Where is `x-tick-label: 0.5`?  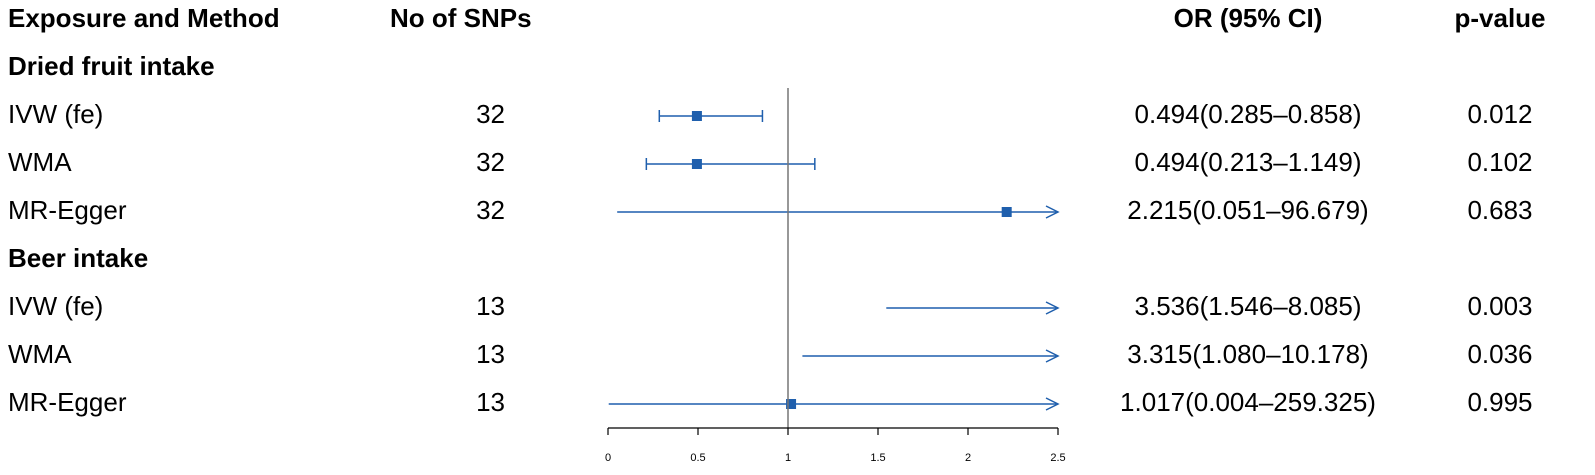
x-tick-label: 0.5 is located at coordinates (697, 458).